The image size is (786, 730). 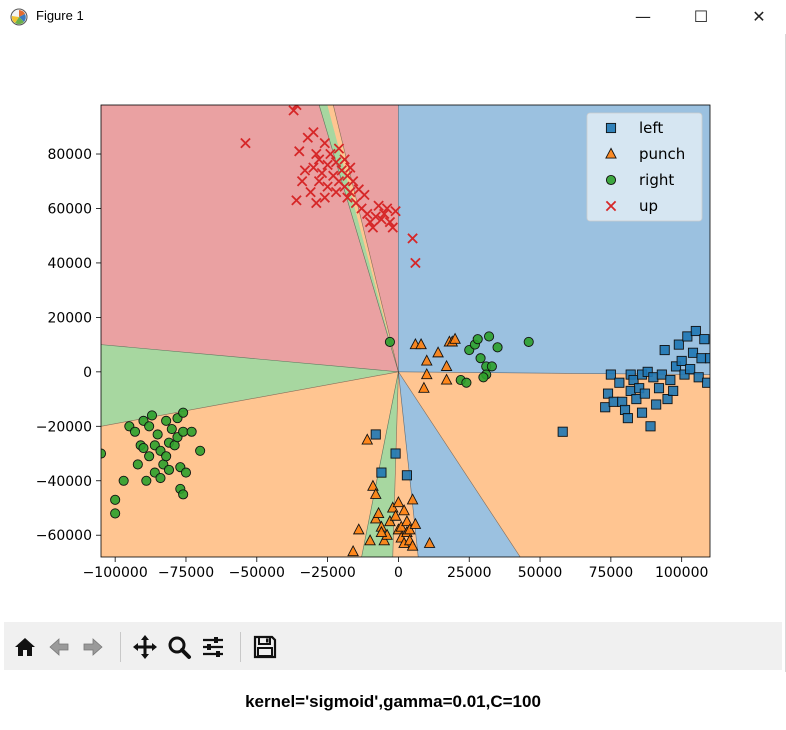 What do you see at coordinates (469, 573) in the screenshot?
I see `x-tick-label: 25000` at bounding box center [469, 573].